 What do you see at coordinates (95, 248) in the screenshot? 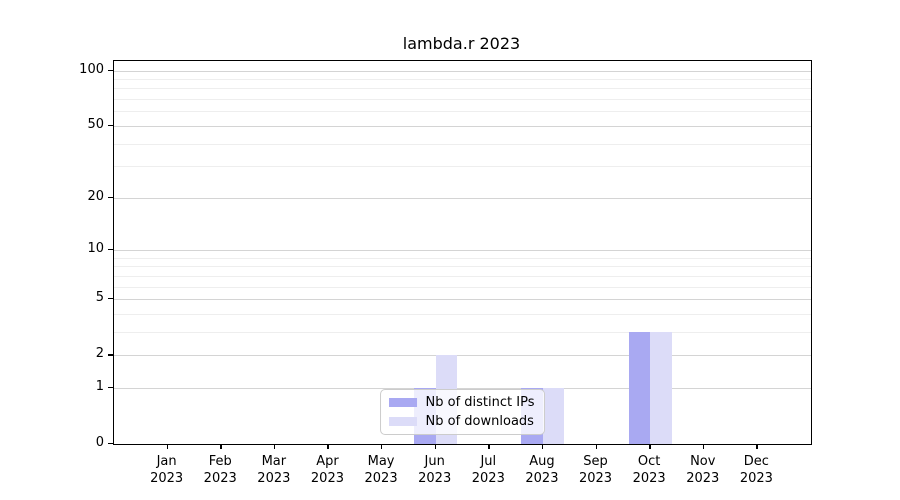
I see `y-tick-label: 10` at bounding box center [95, 248].